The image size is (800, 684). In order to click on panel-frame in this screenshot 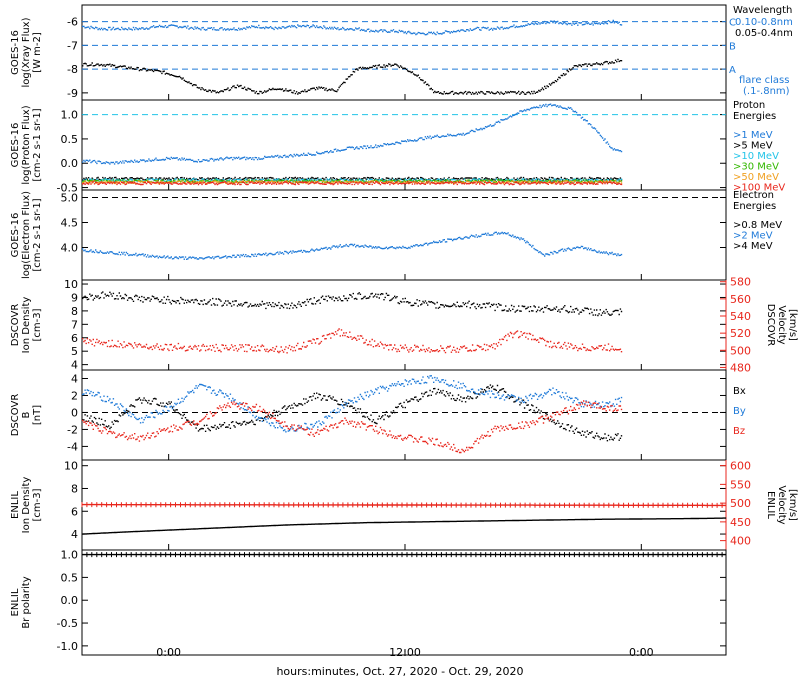, I will do `click(404, 602)`.